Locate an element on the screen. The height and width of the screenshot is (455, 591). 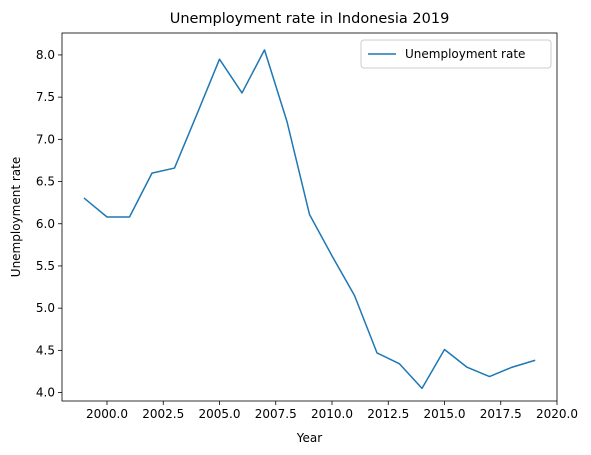
x-tick-label: 2017.5 is located at coordinates (501, 414).